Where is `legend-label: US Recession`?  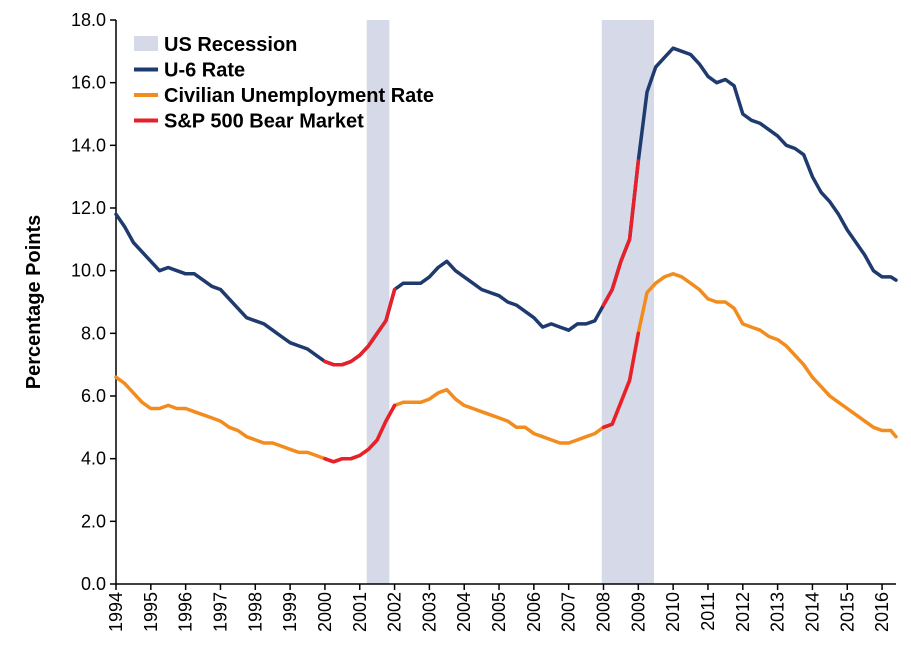
legend-label: US Recession is located at coordinates (230, 45).